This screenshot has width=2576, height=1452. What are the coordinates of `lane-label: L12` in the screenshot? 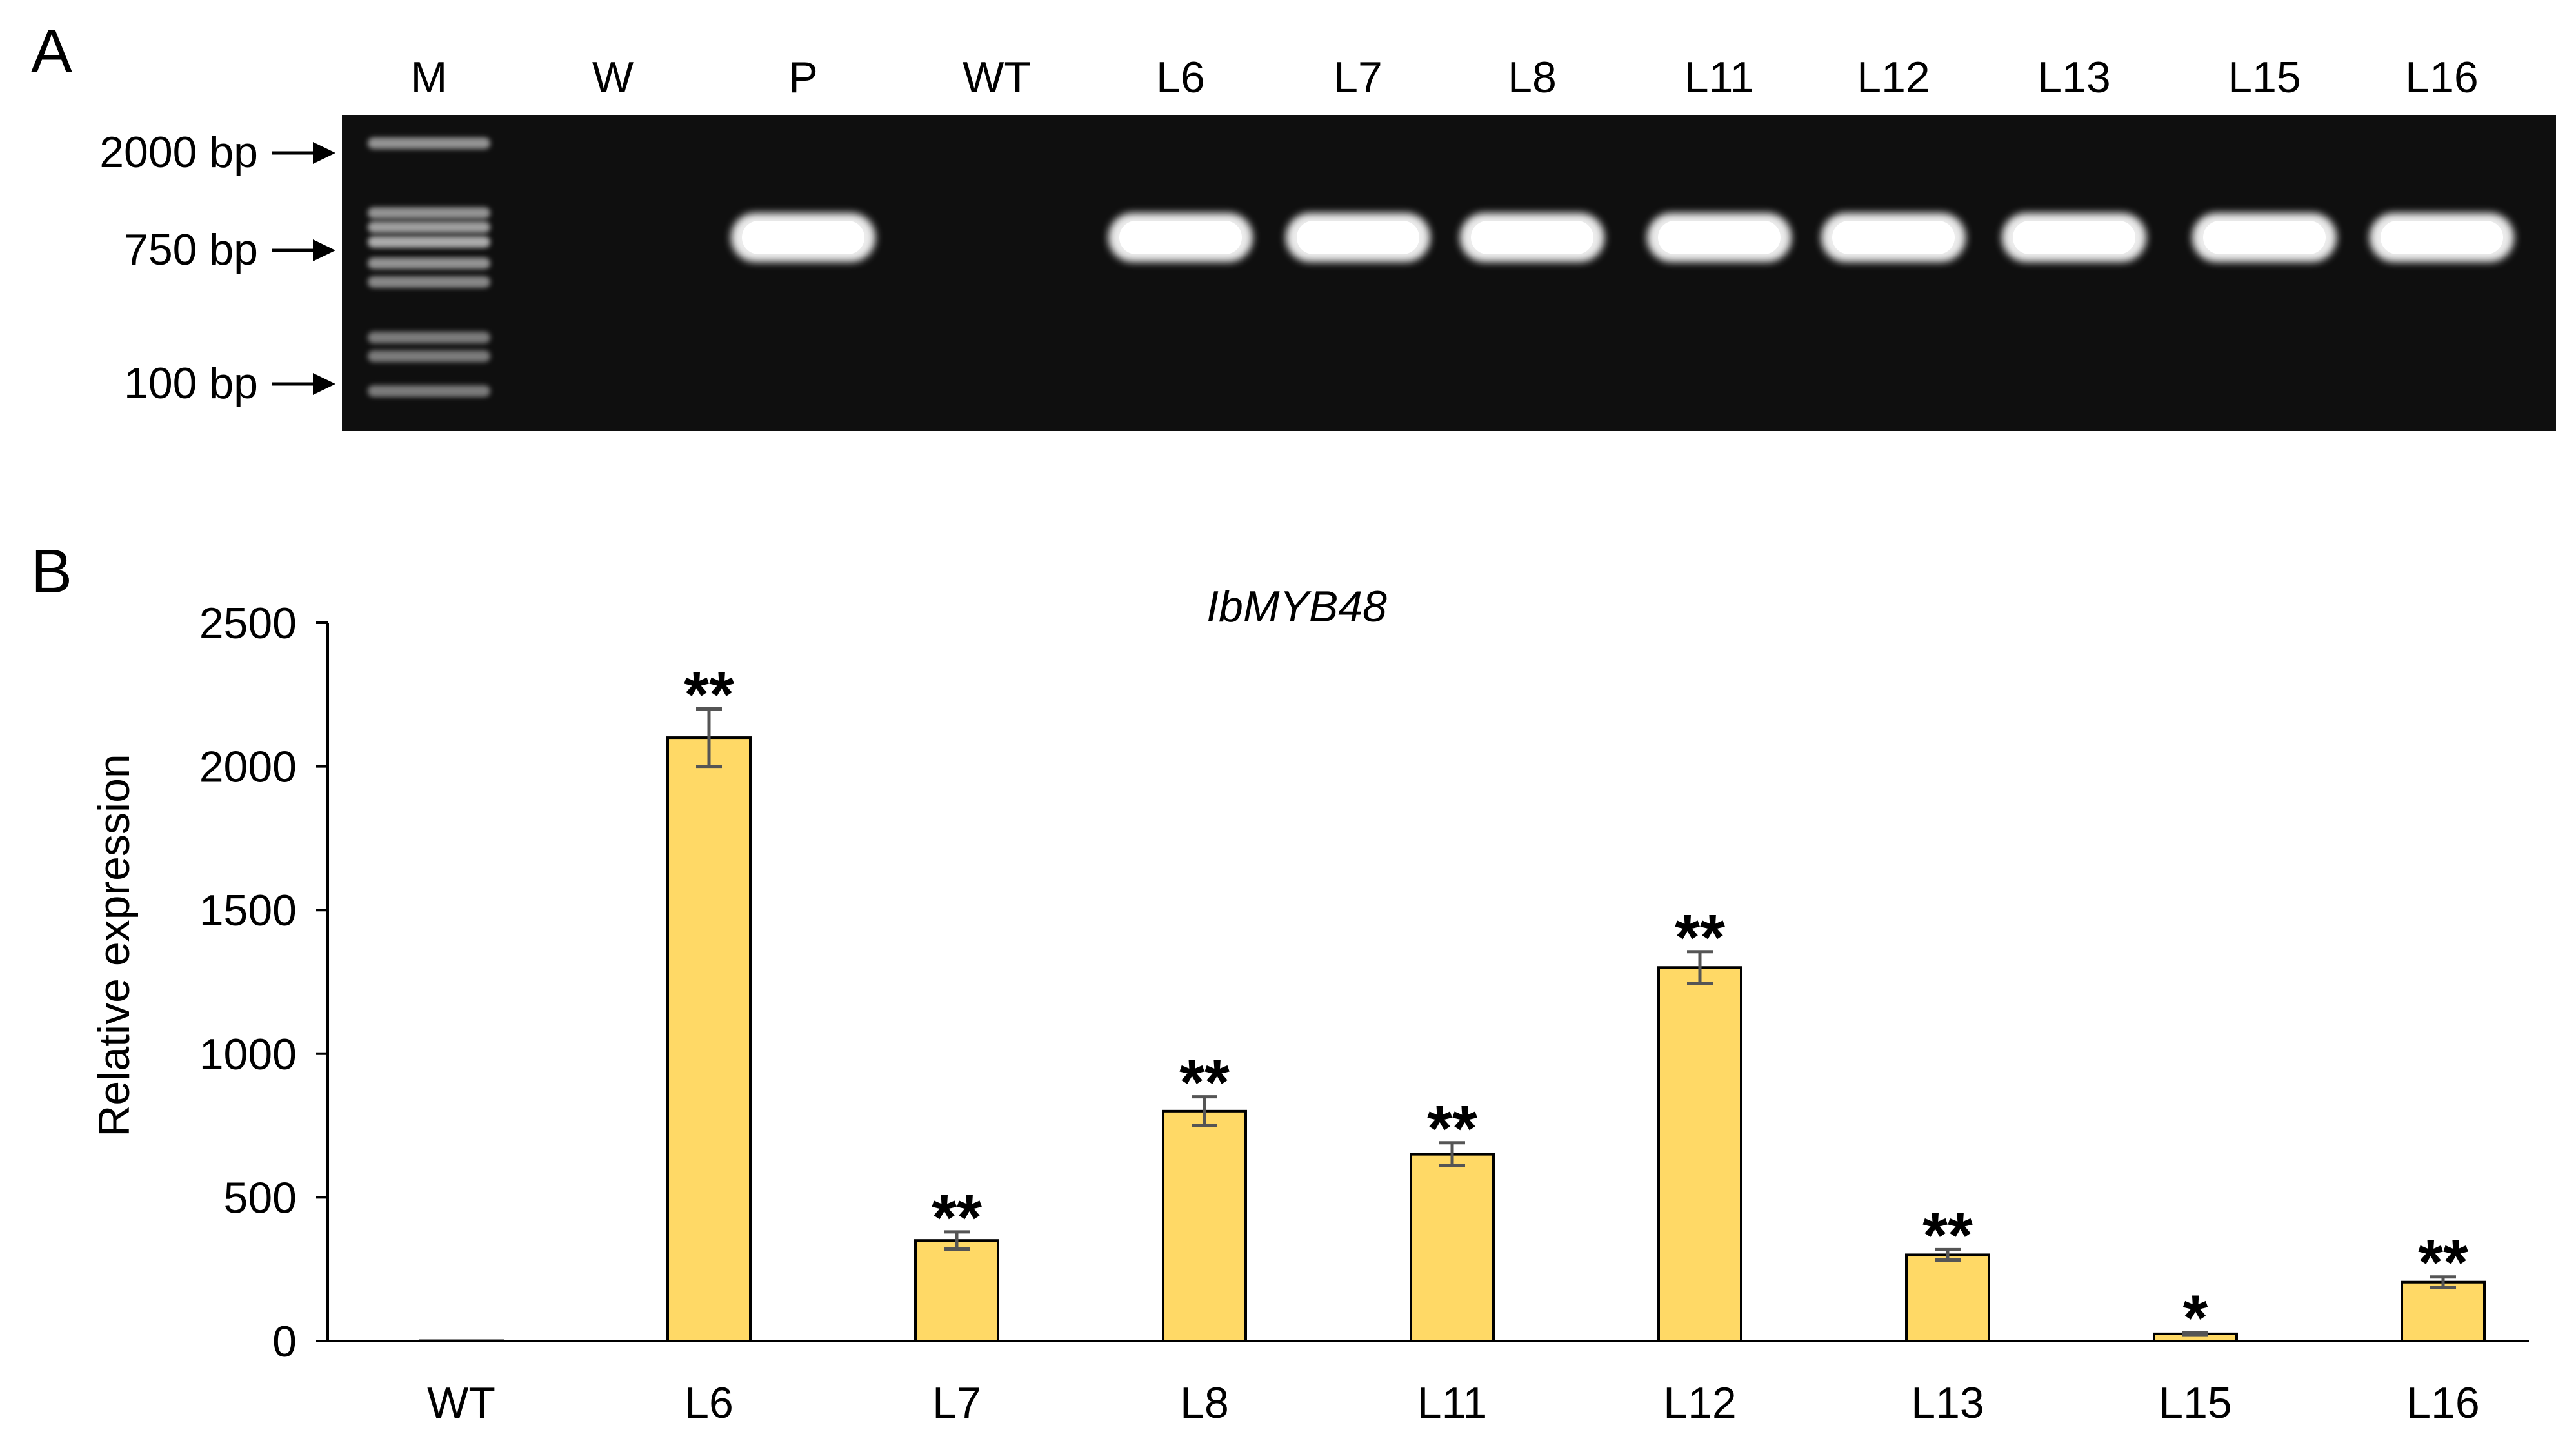 It's located at (1893, 77).